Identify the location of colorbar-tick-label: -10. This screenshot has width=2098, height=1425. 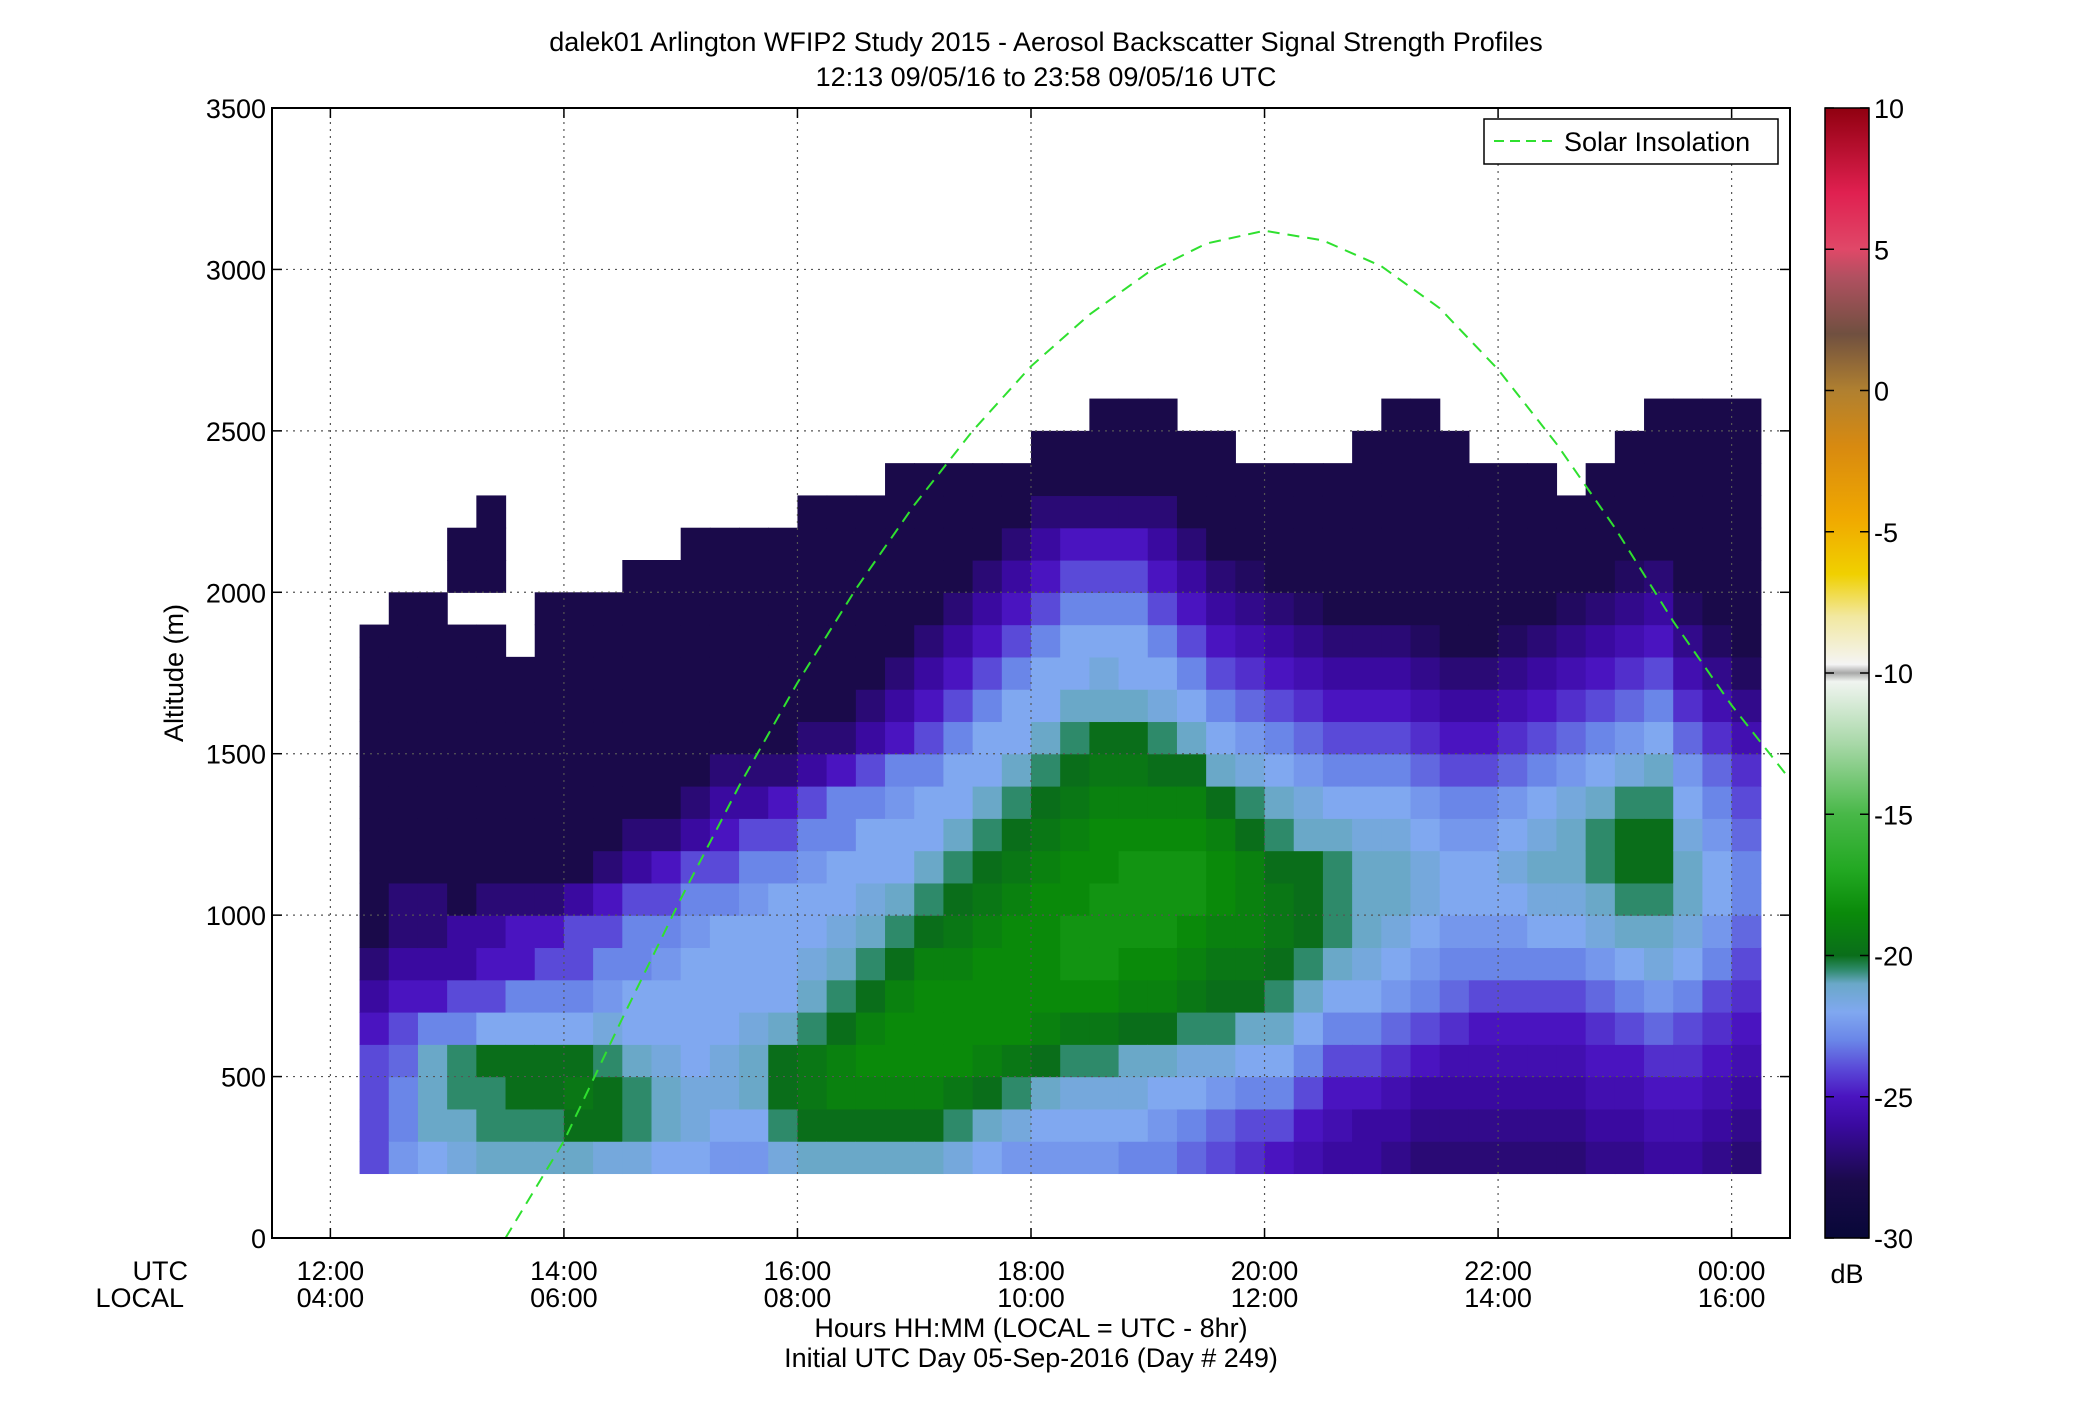
(1893, 674).